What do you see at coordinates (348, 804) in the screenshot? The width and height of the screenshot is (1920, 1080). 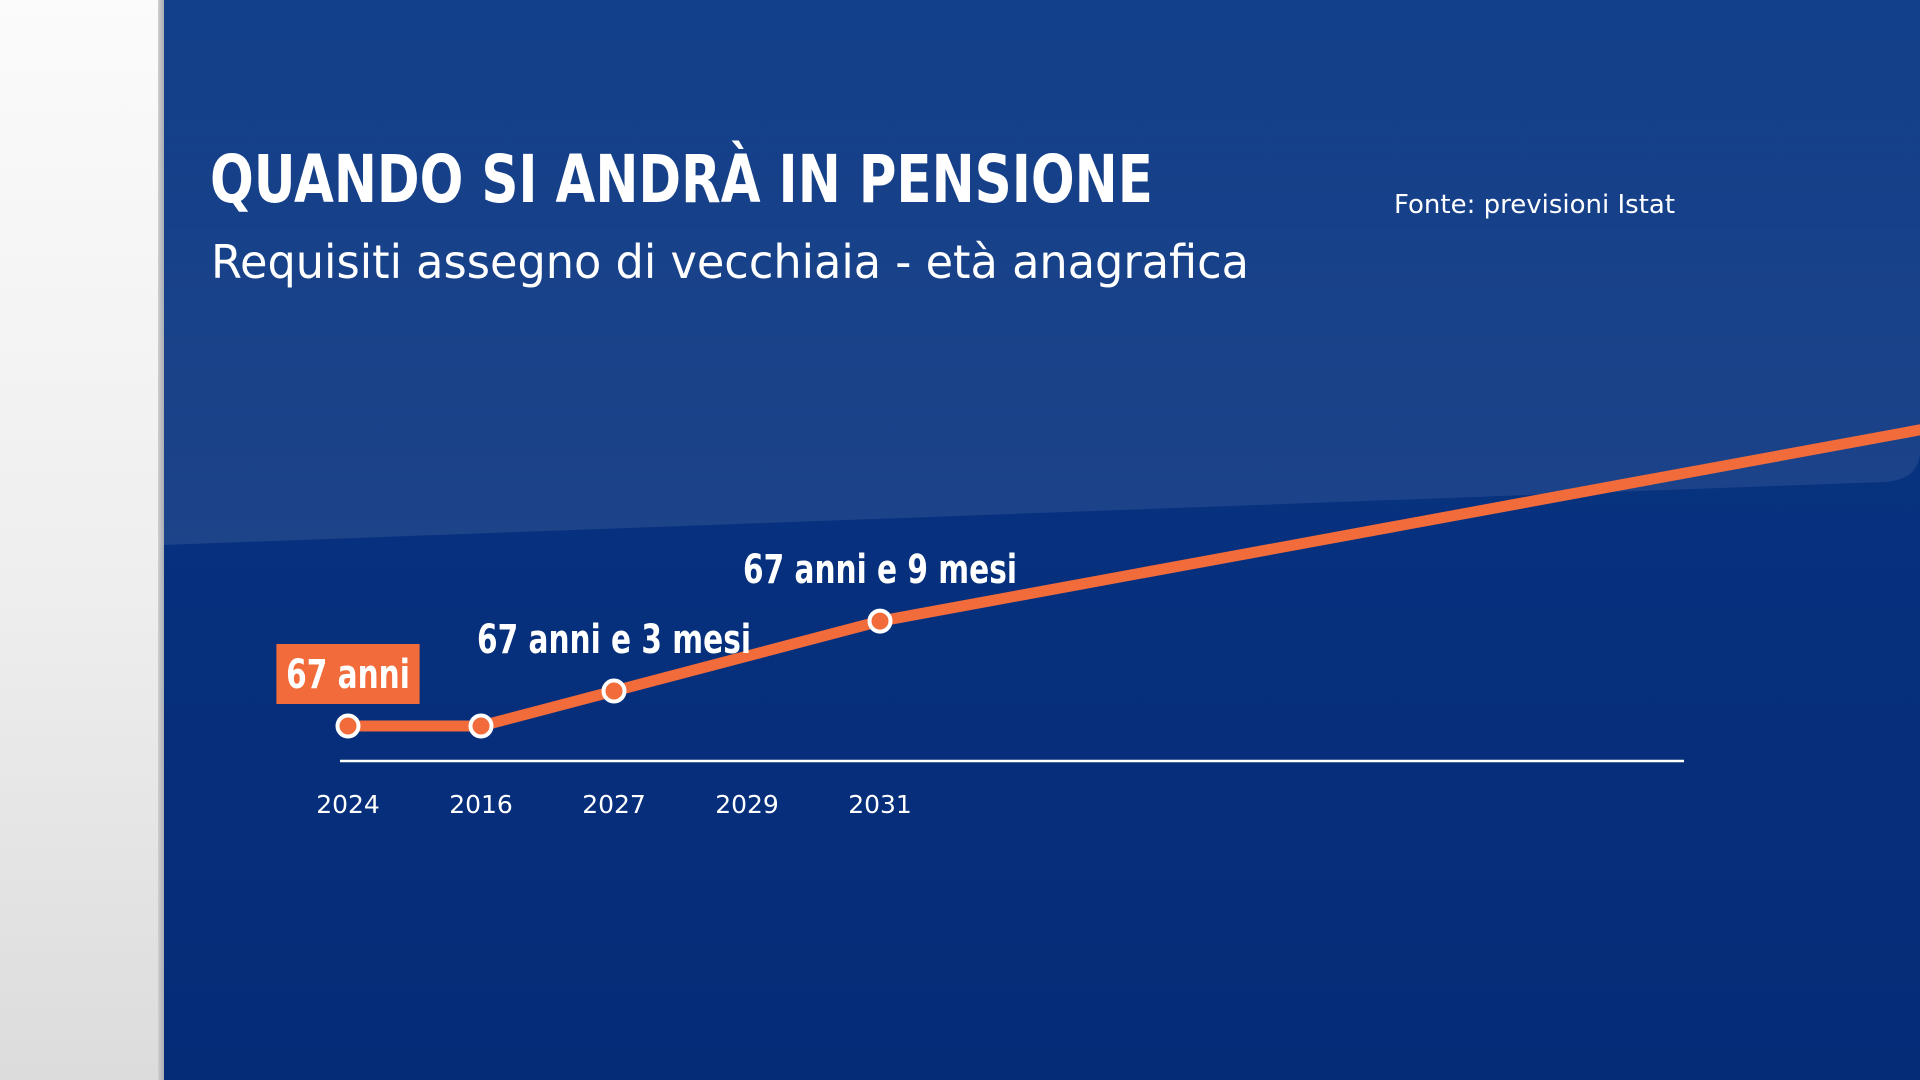 I see `tick-label-2024: 2024` at bounding box center [348, 804].